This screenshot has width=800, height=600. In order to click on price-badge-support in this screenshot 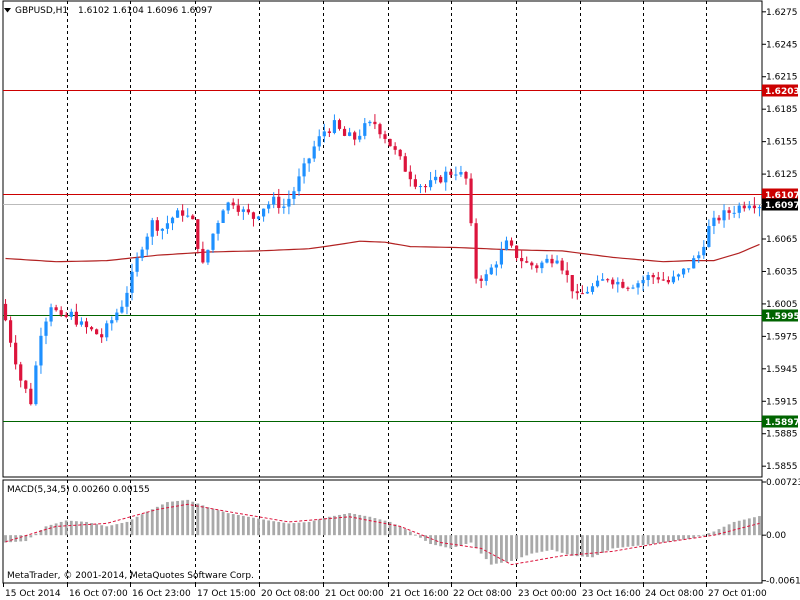, I will do `click(780, 315)`.